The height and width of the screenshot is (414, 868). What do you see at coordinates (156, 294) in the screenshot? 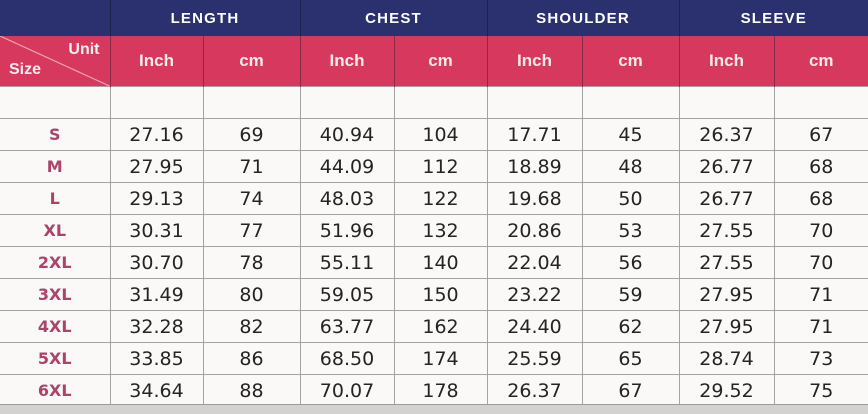
I see `value-cell: 31.49` at bounding box center [156, 294].